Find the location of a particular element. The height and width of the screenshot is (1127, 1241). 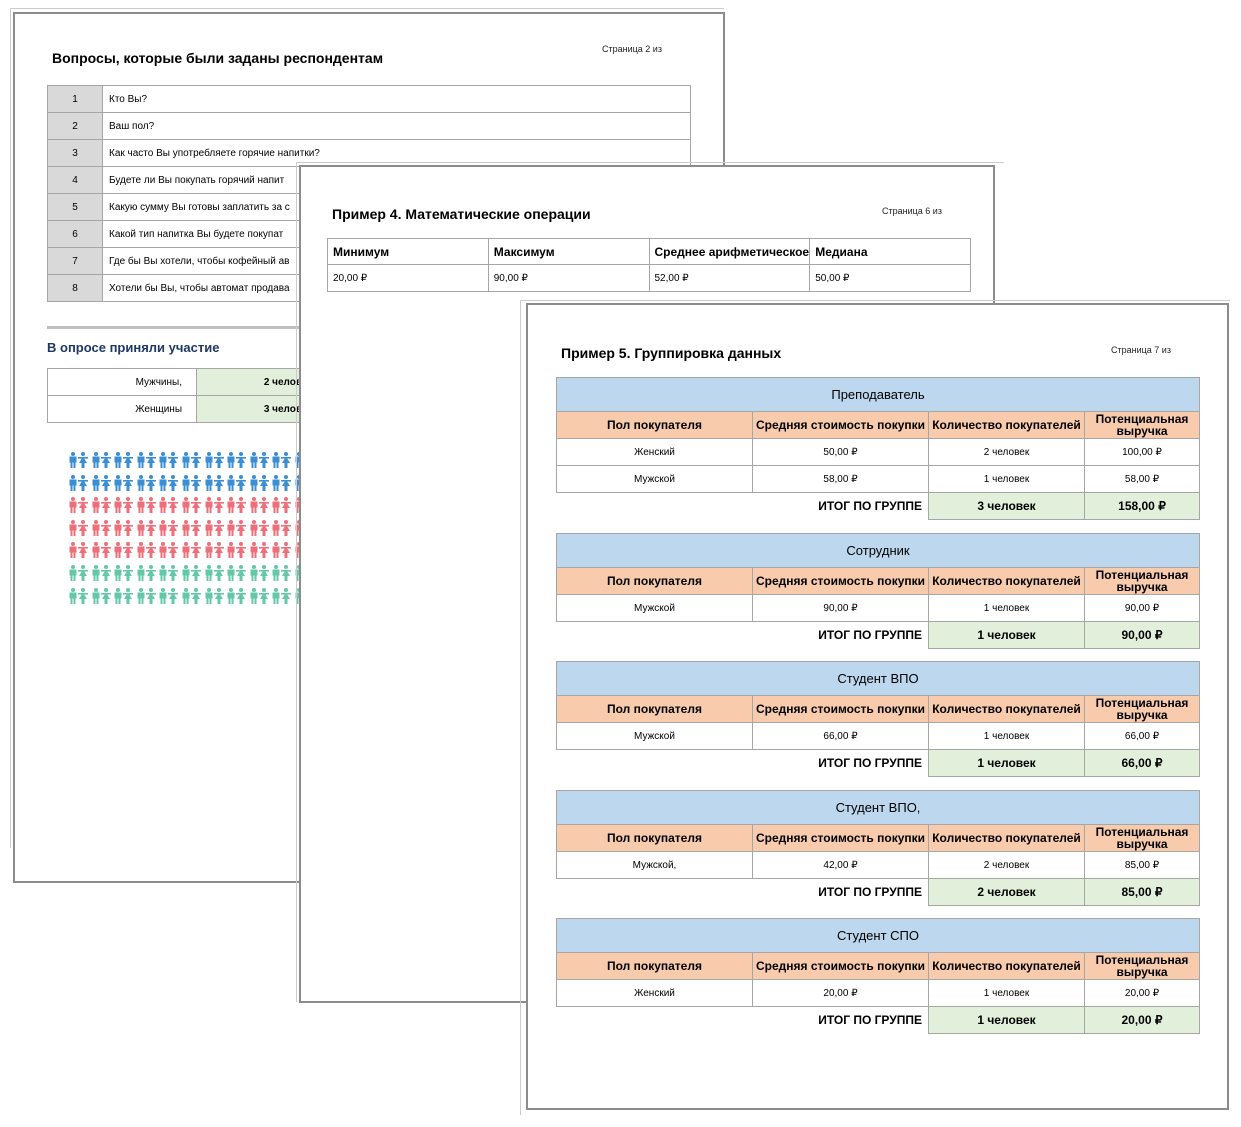

group-total-sum: 85,00 ₽ is located at coordinates (1142, 892).